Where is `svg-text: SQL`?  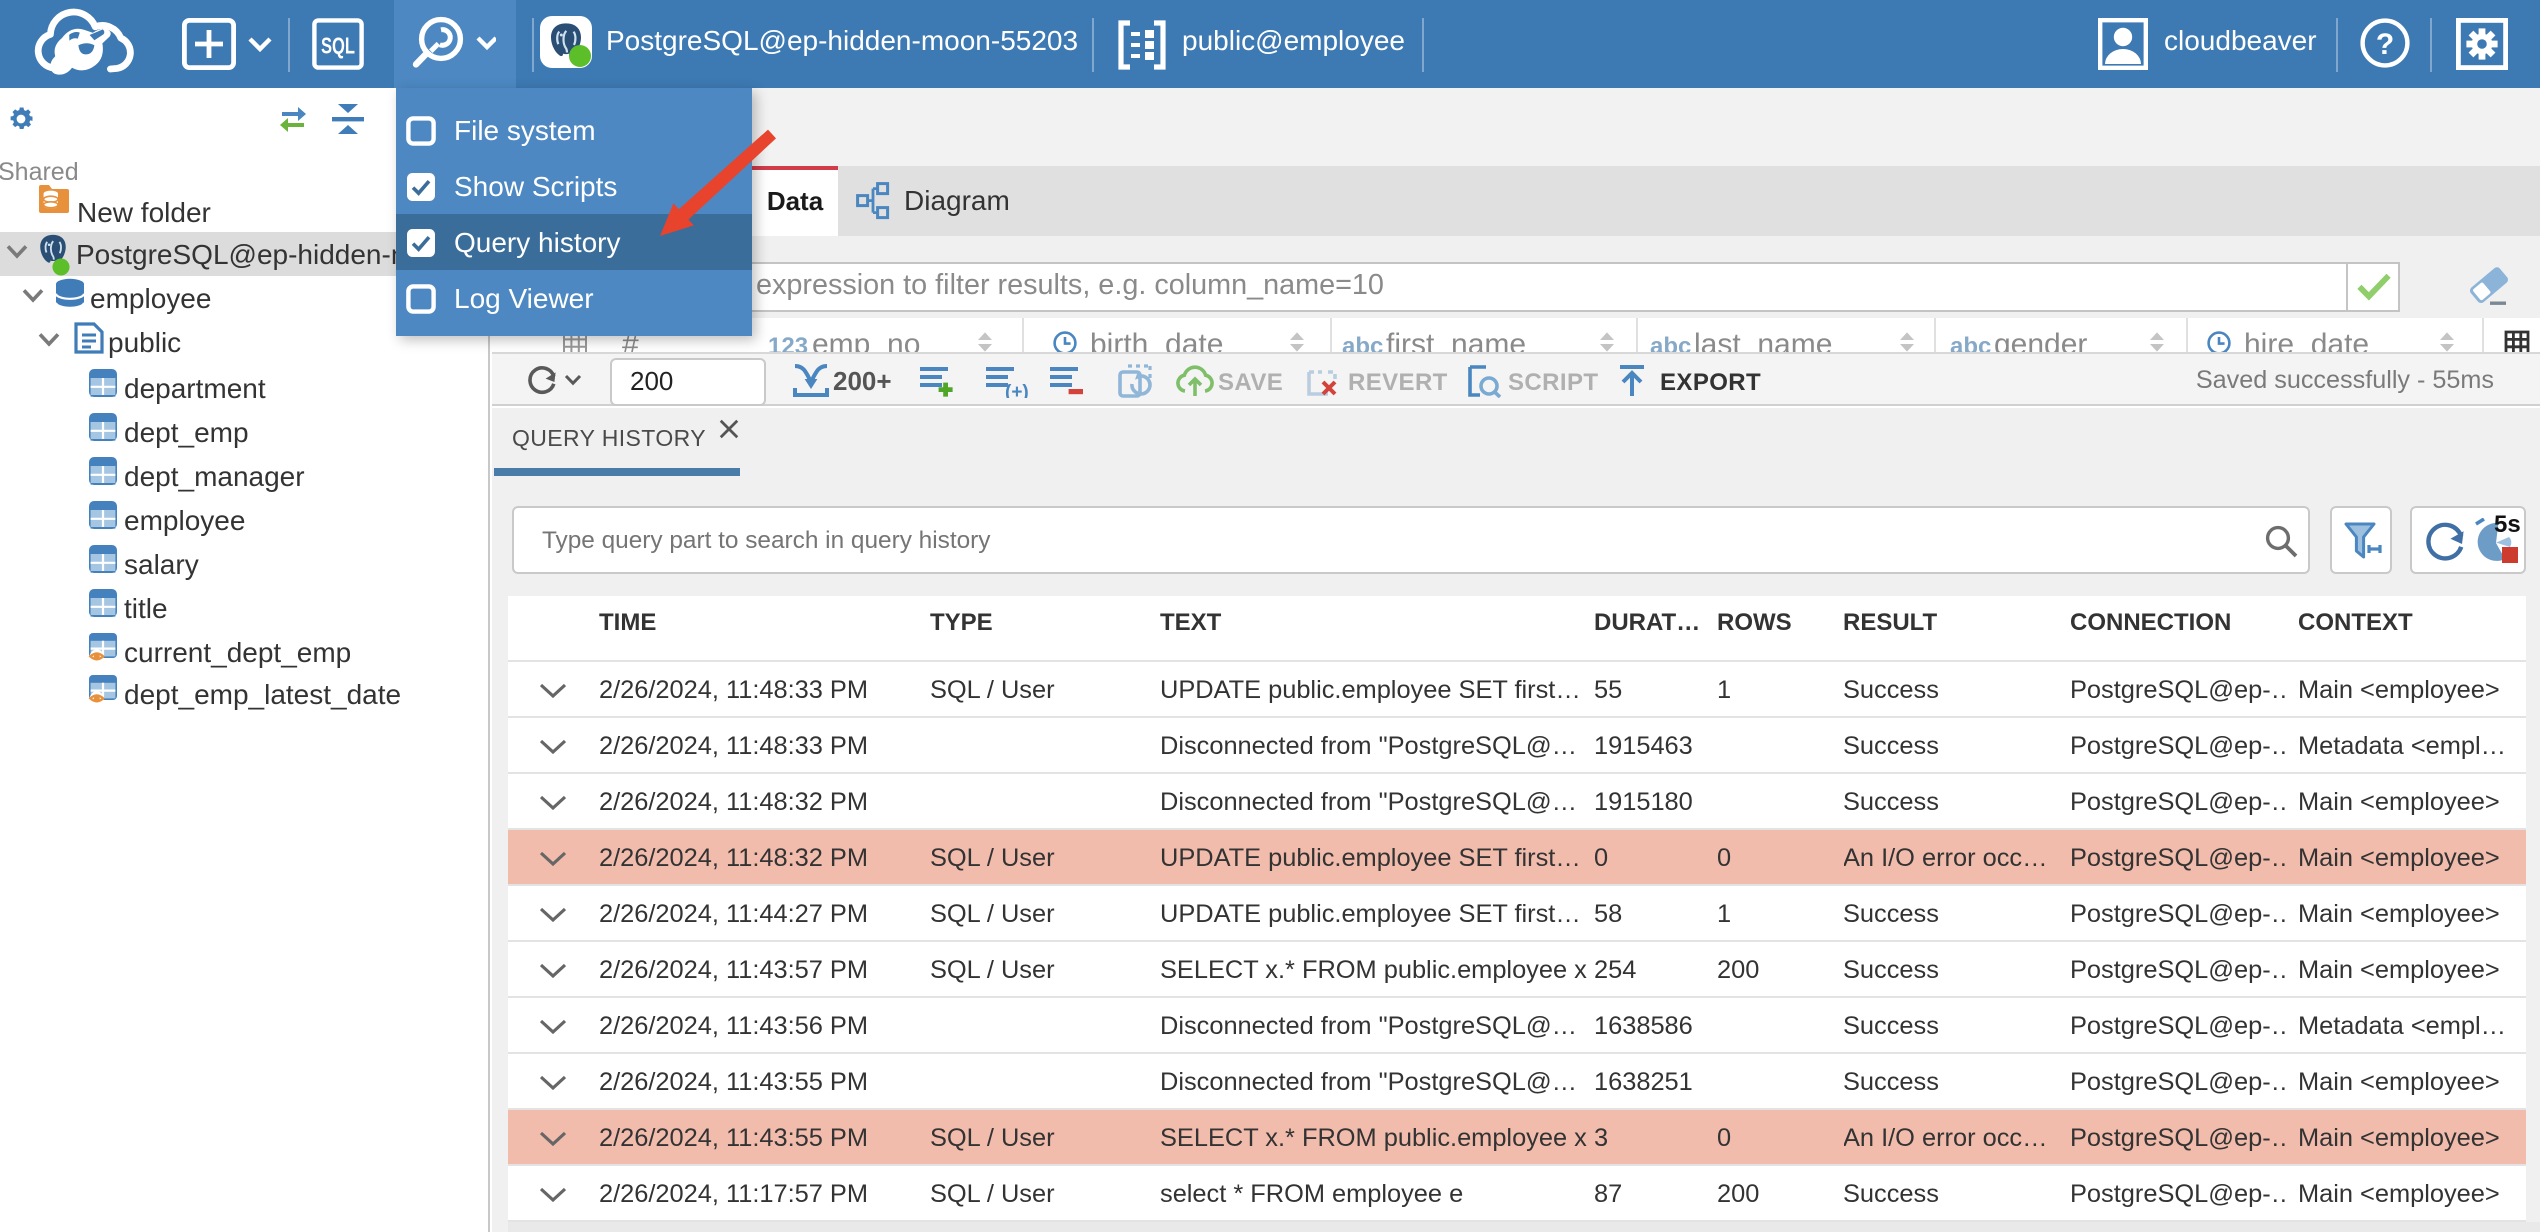
svg-text: SQL is located at coordinates (338, 46).